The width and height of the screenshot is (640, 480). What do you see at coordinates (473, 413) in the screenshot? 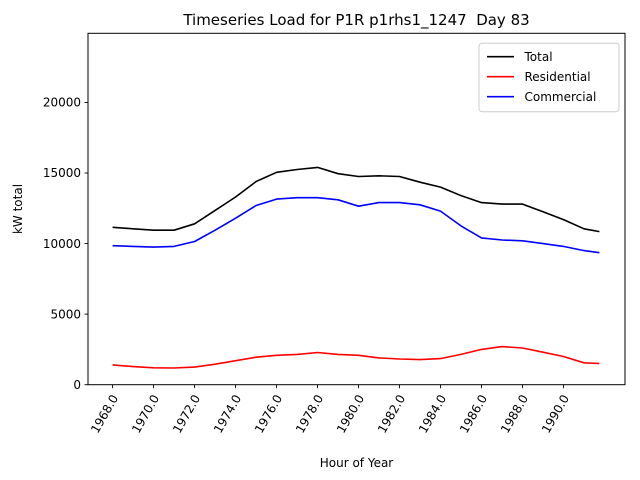
I see `x-tick-label: 1986.0` at bounding box center [473, 413].